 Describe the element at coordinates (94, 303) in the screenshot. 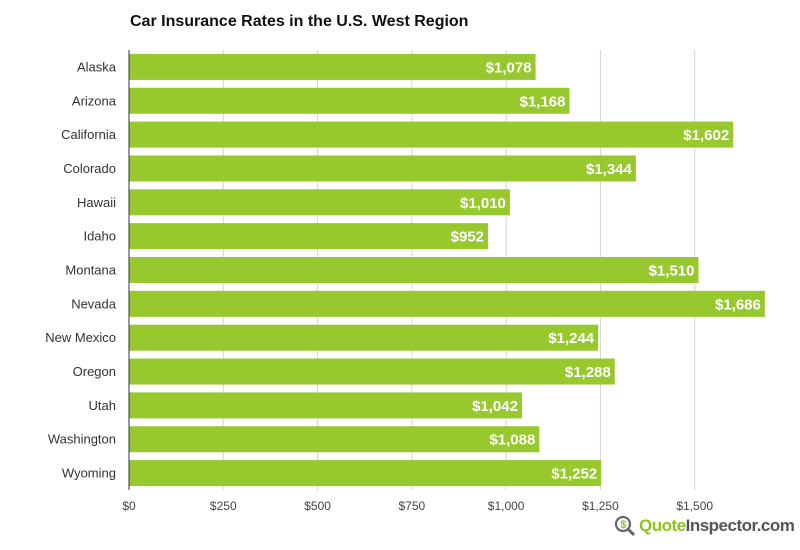

I see `y-tick-label: Nevada` at that location.